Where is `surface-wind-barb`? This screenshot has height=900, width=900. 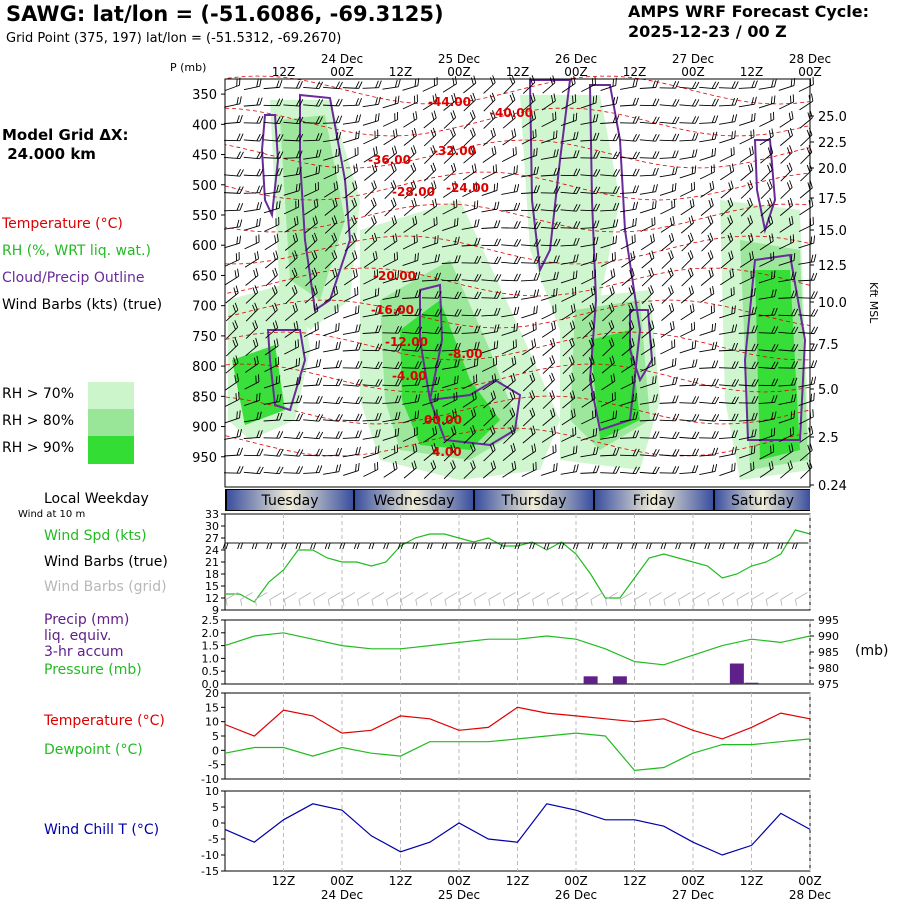
surface-wind-barb is located at coordinates (260, 546).